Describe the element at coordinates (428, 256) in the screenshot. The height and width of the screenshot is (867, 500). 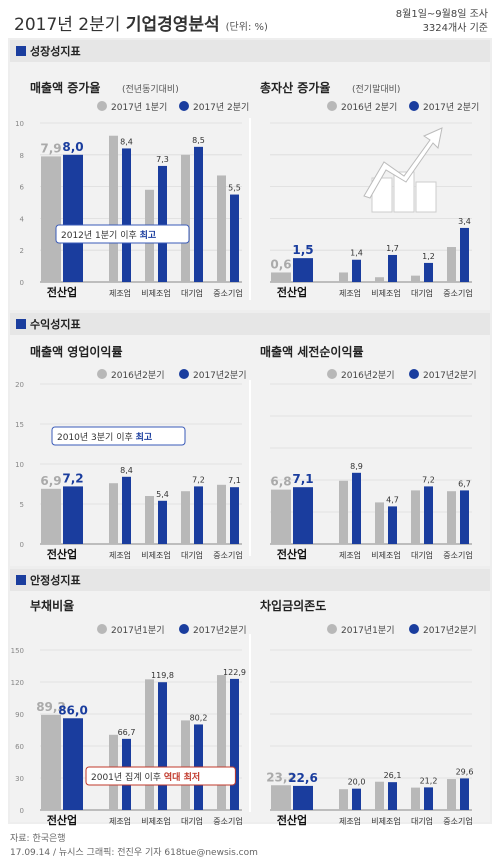
I see `chart-2-value-label-curr-4: 1,2` at that location.